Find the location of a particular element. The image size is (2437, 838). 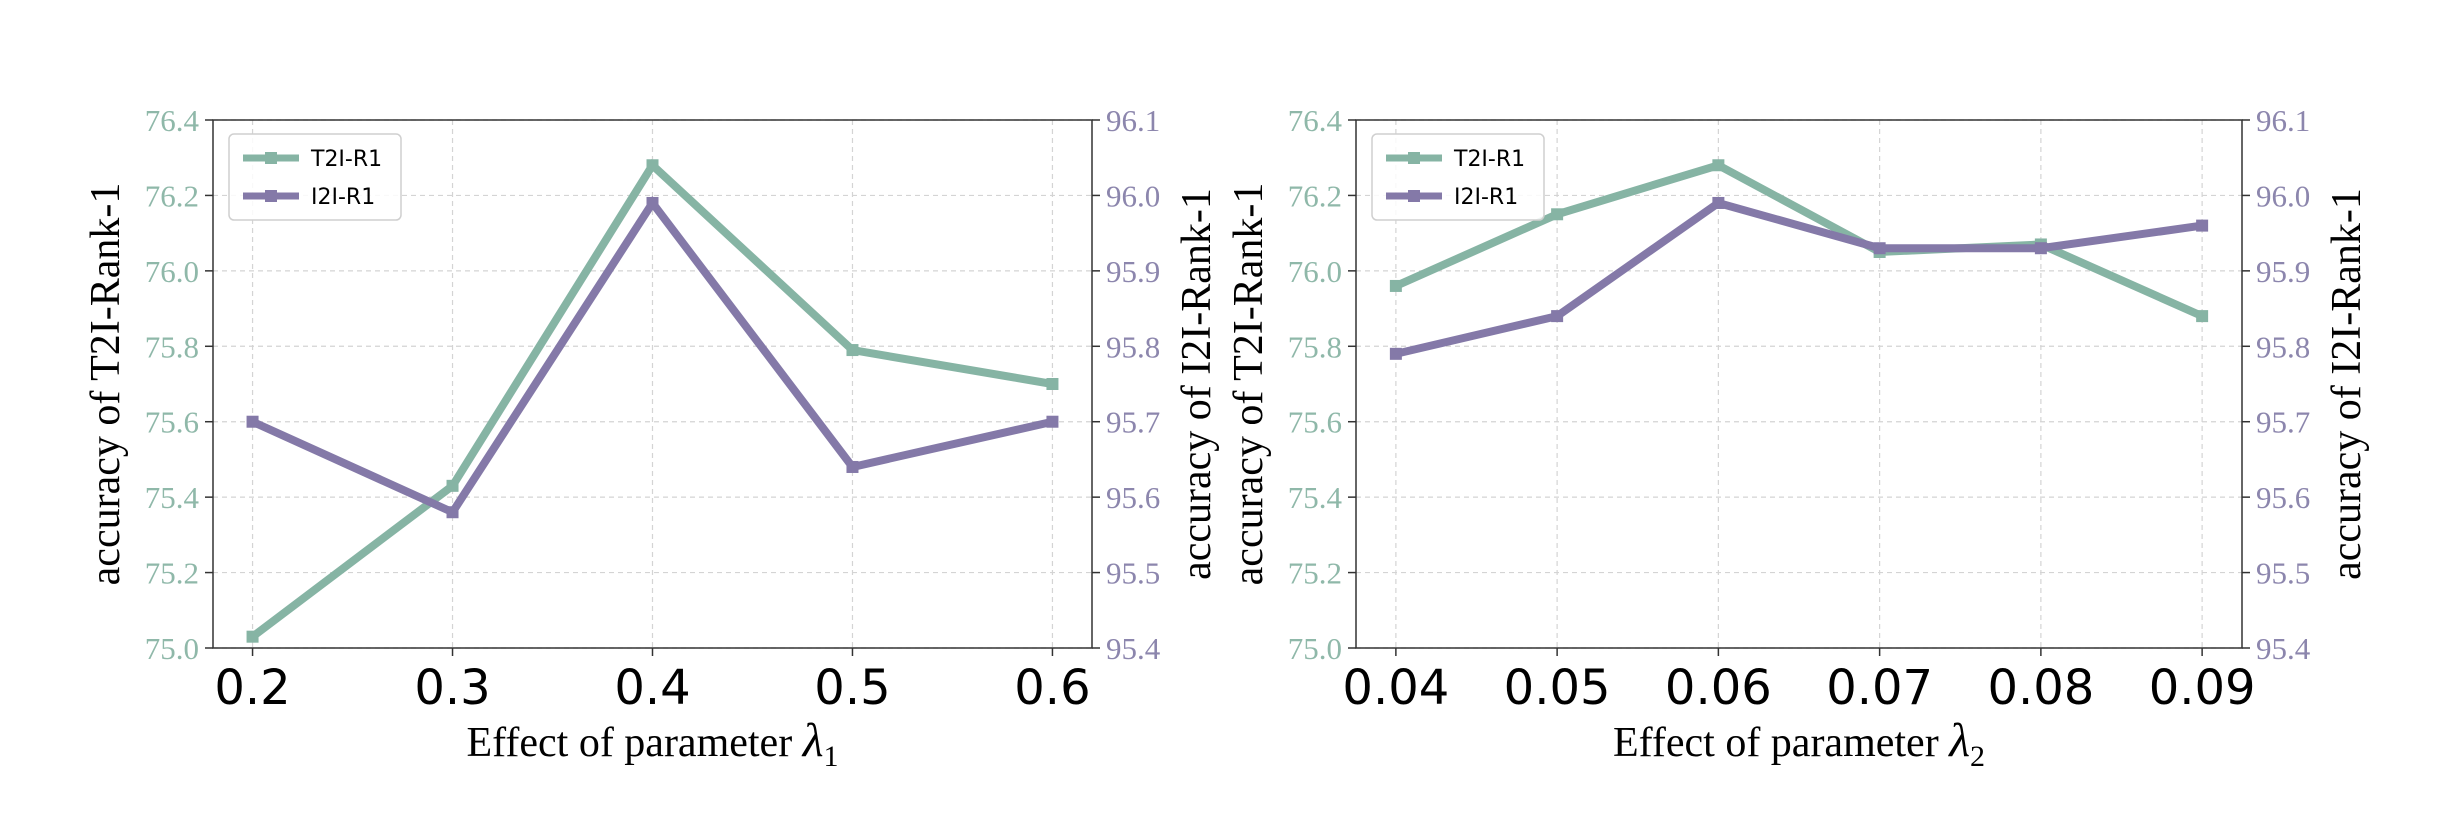

series-line-t2i-r1 is located at coordinates (1799, 240).